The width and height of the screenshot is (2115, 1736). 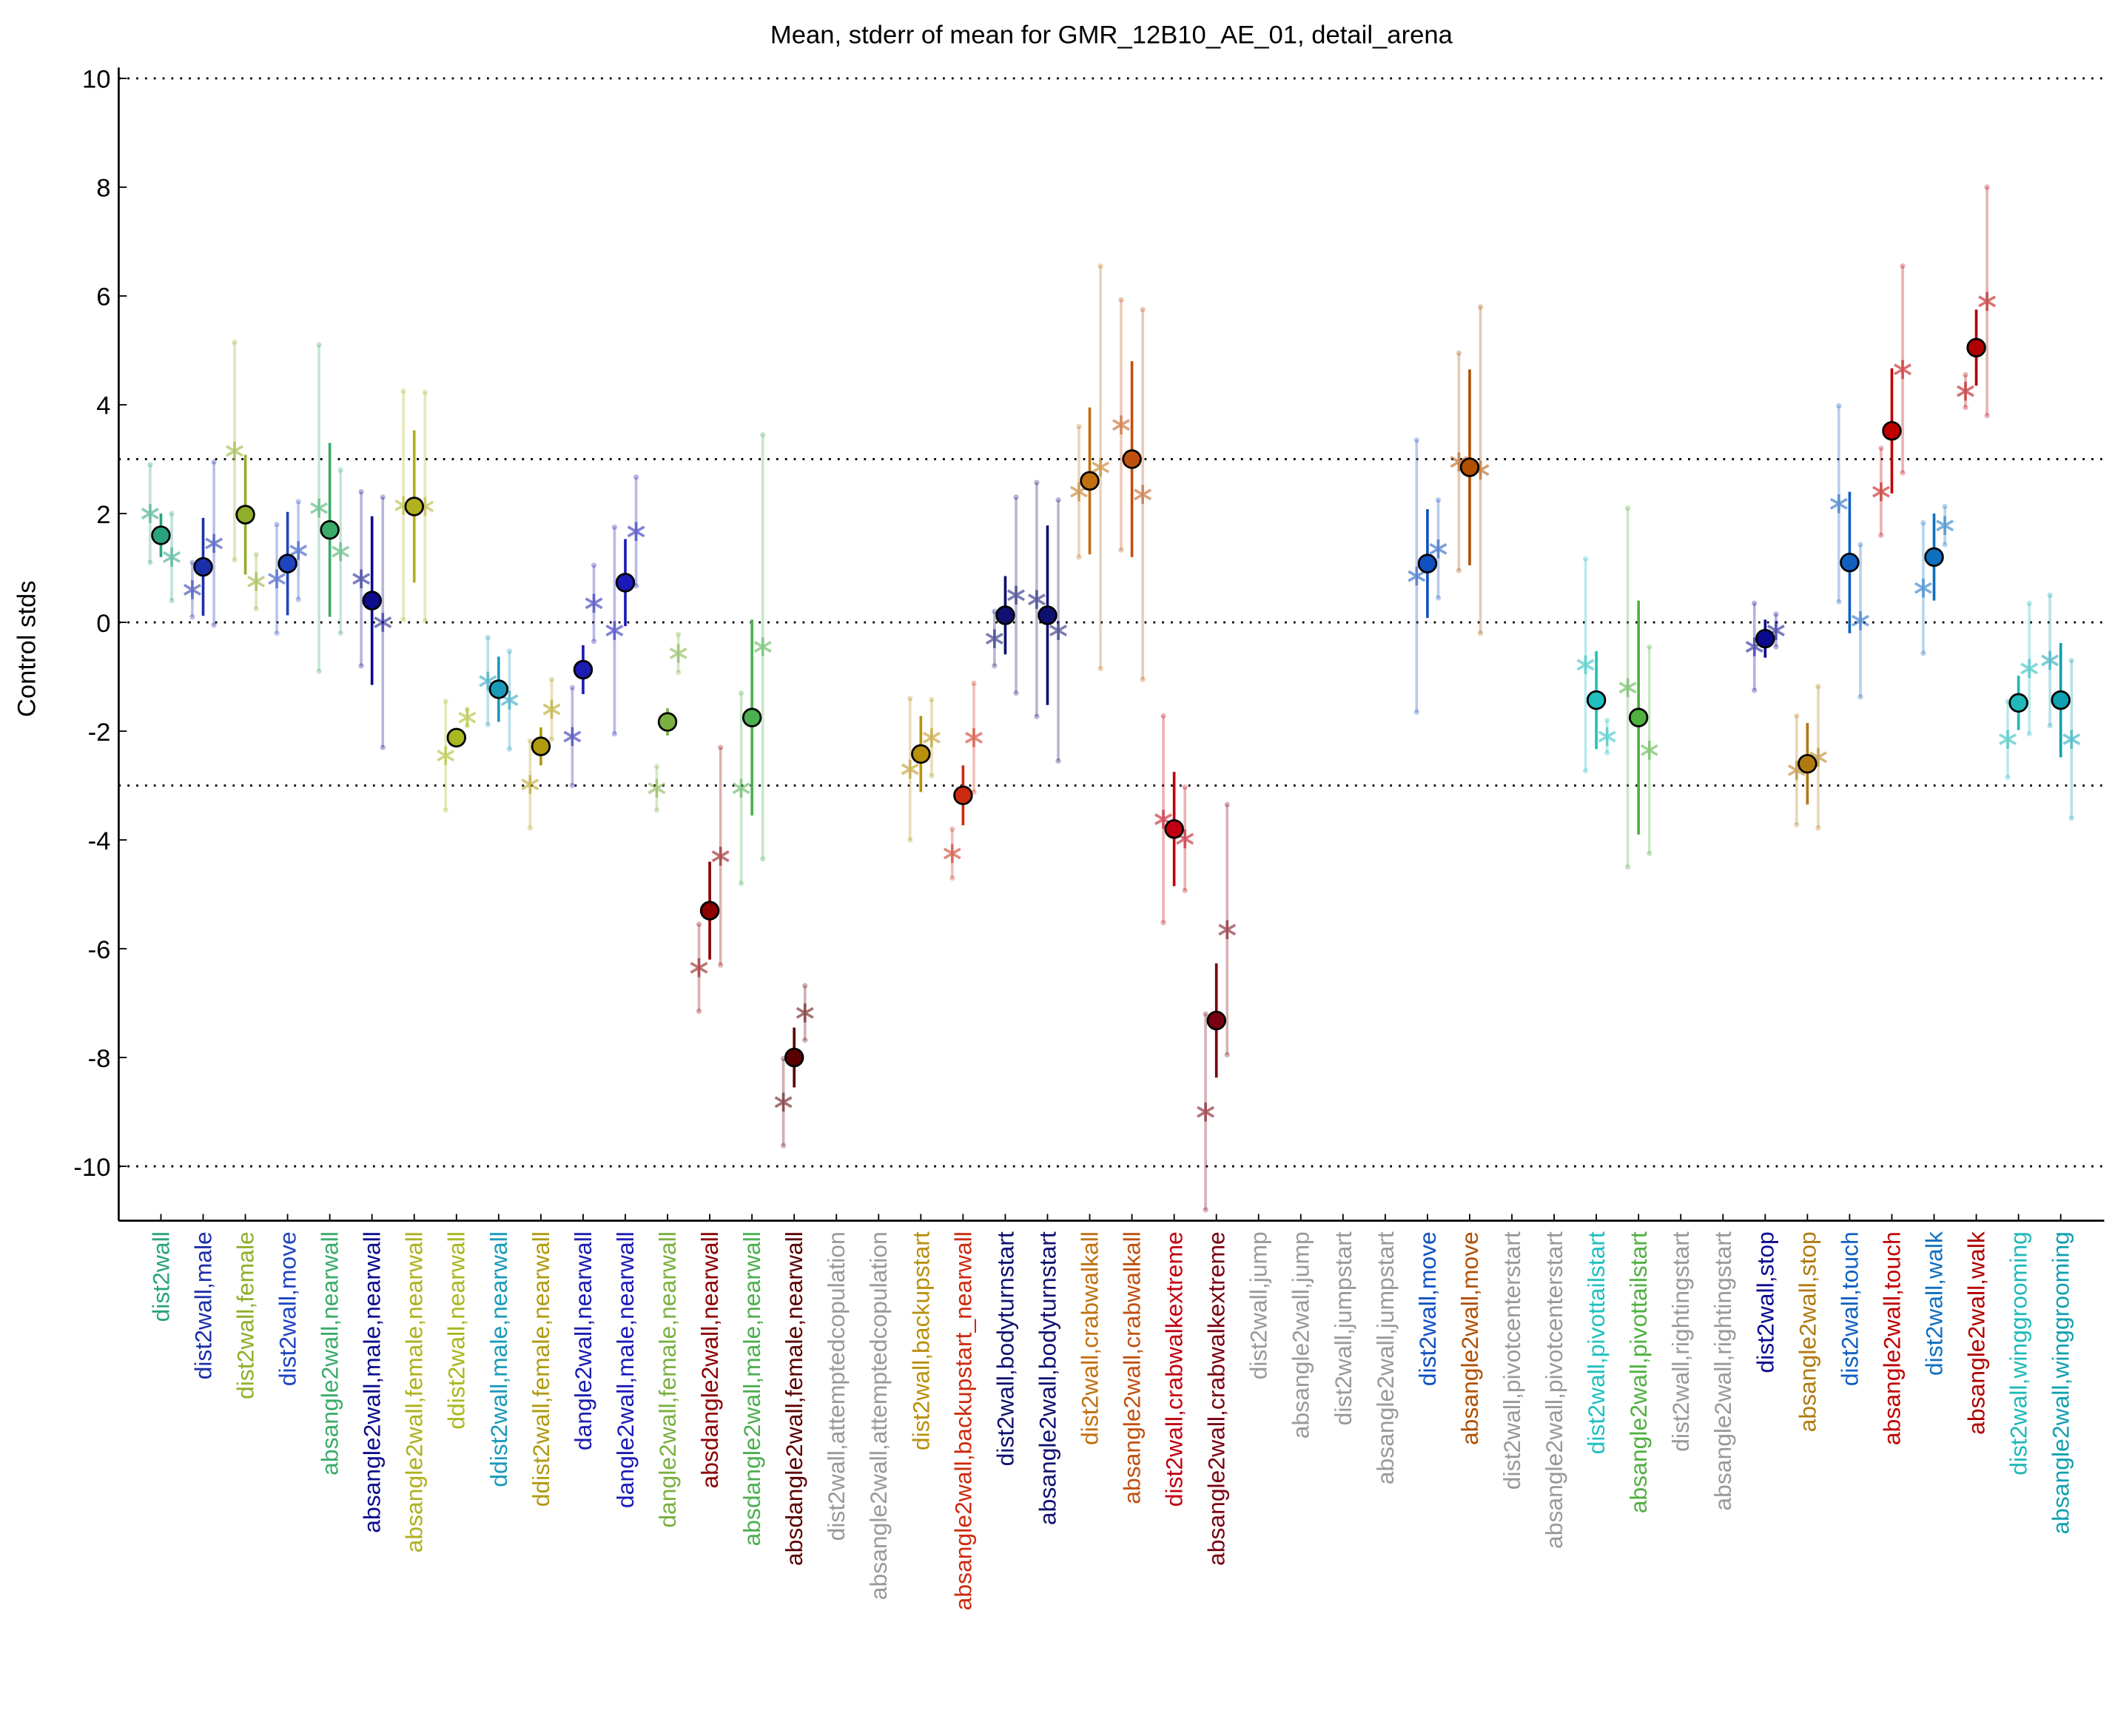 I want to click on y-tick-label: 4, so click(x=103, y=406).